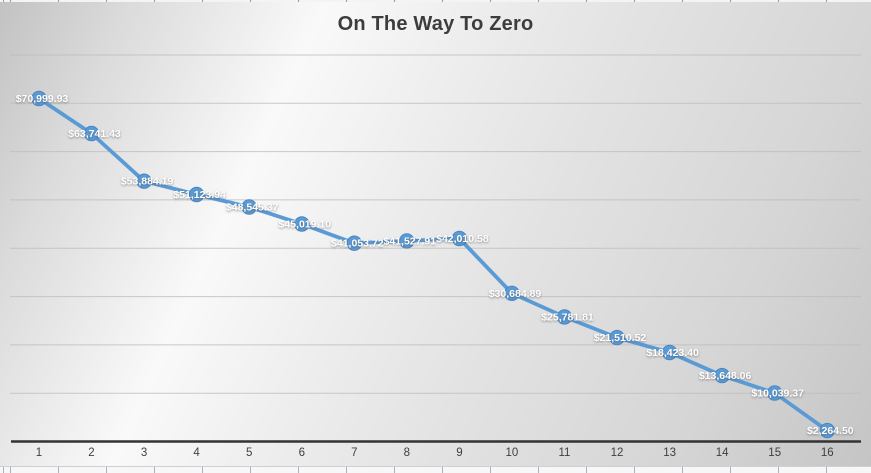 This screenshot has height=473, width=871. I want to click on x-axis-label: 11, so click(565, 453).